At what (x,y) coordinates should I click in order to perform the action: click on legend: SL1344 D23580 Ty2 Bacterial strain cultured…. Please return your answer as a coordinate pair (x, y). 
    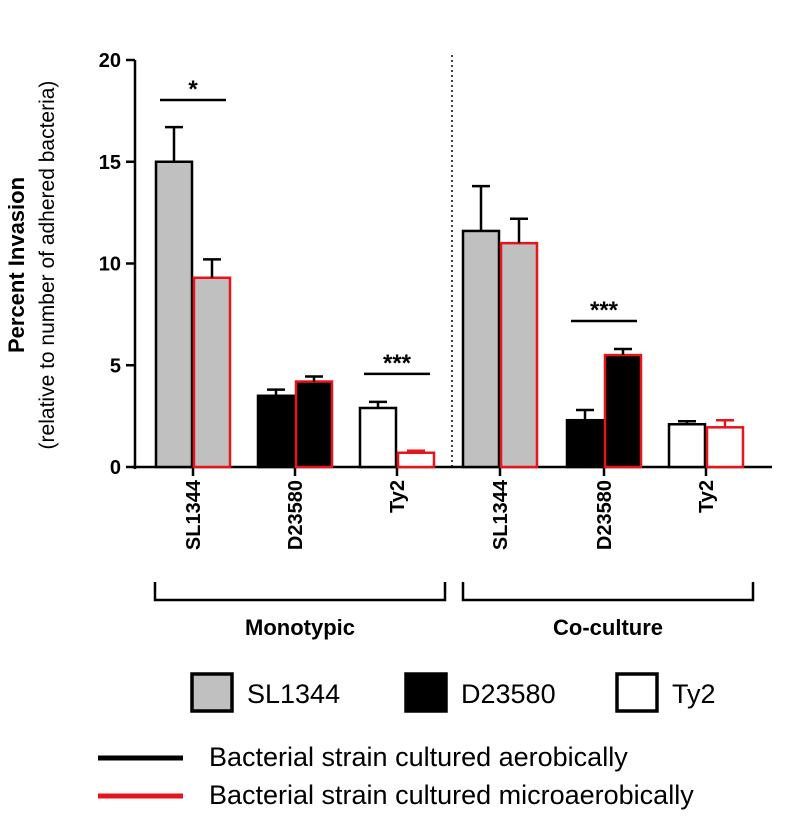
    Looking at the image, I should click on (407, 741).